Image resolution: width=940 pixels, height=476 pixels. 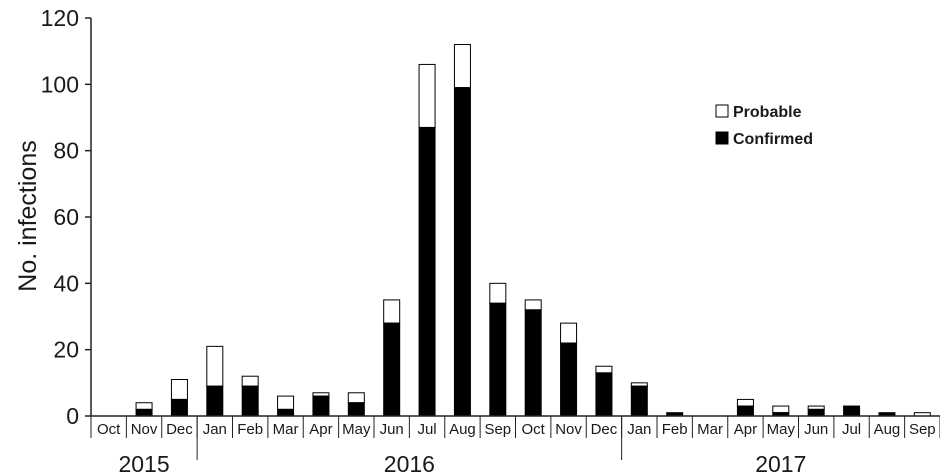 I want to click on year-label: 2016, so click(x=409, y=463).